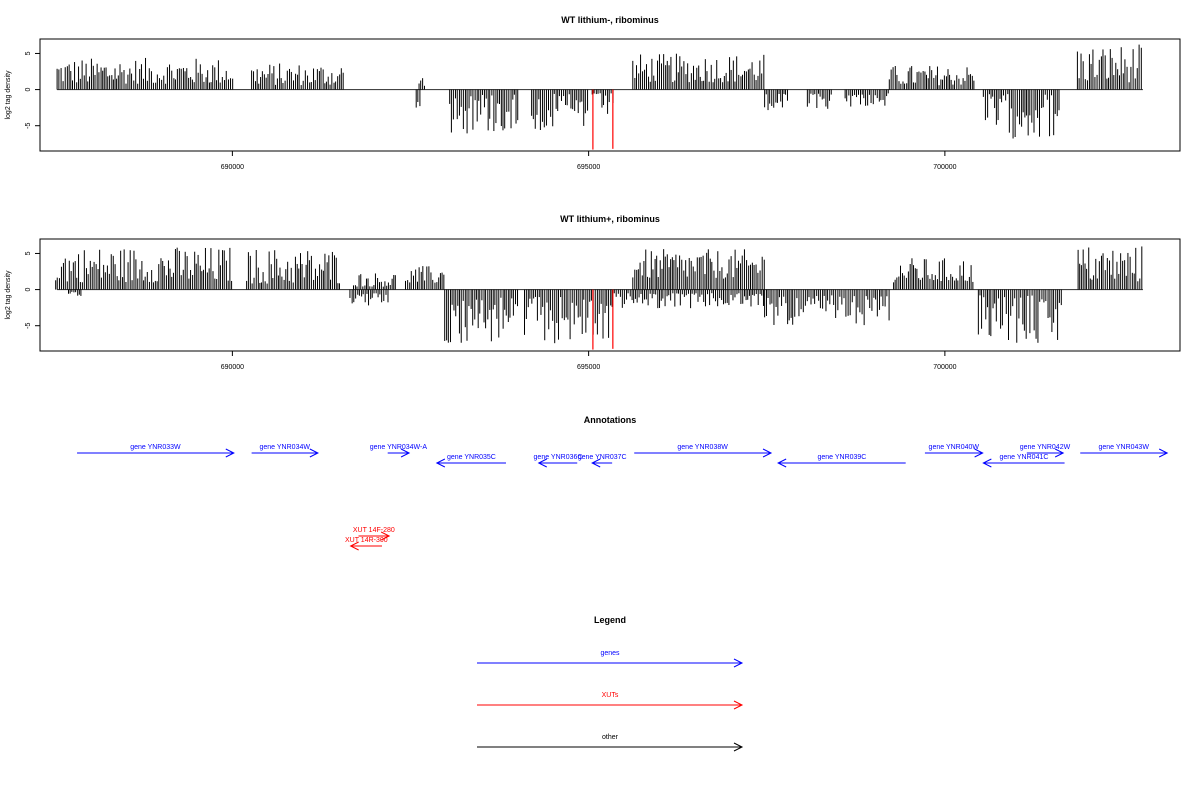  What do you see at coordinates (954, 447) in the screenshot?
I see `feature-label: gene YNR040W` at bounding box center [954, 447].